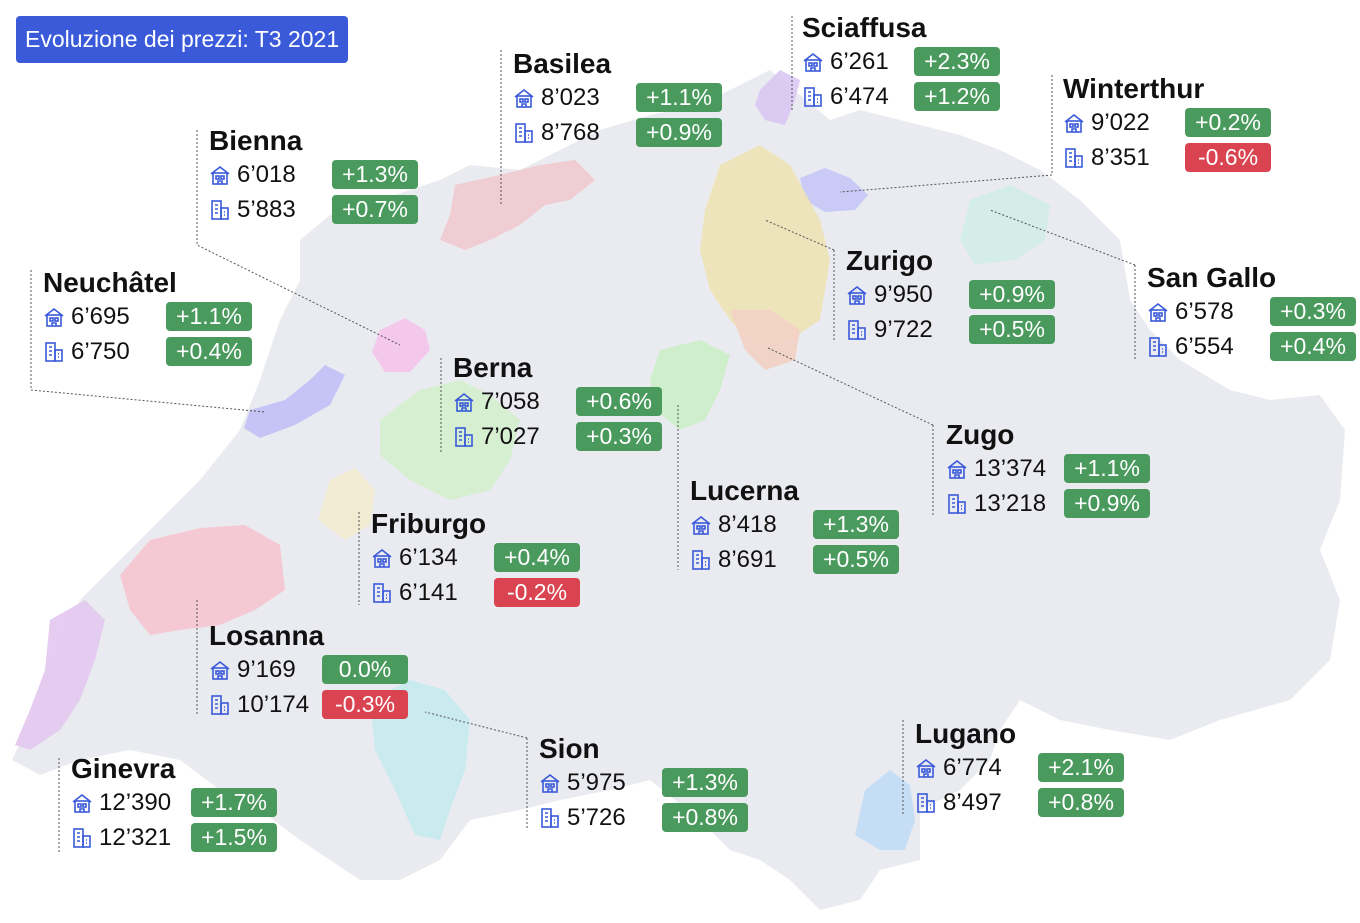  I want to click on leader-sion, so click(476, 770).